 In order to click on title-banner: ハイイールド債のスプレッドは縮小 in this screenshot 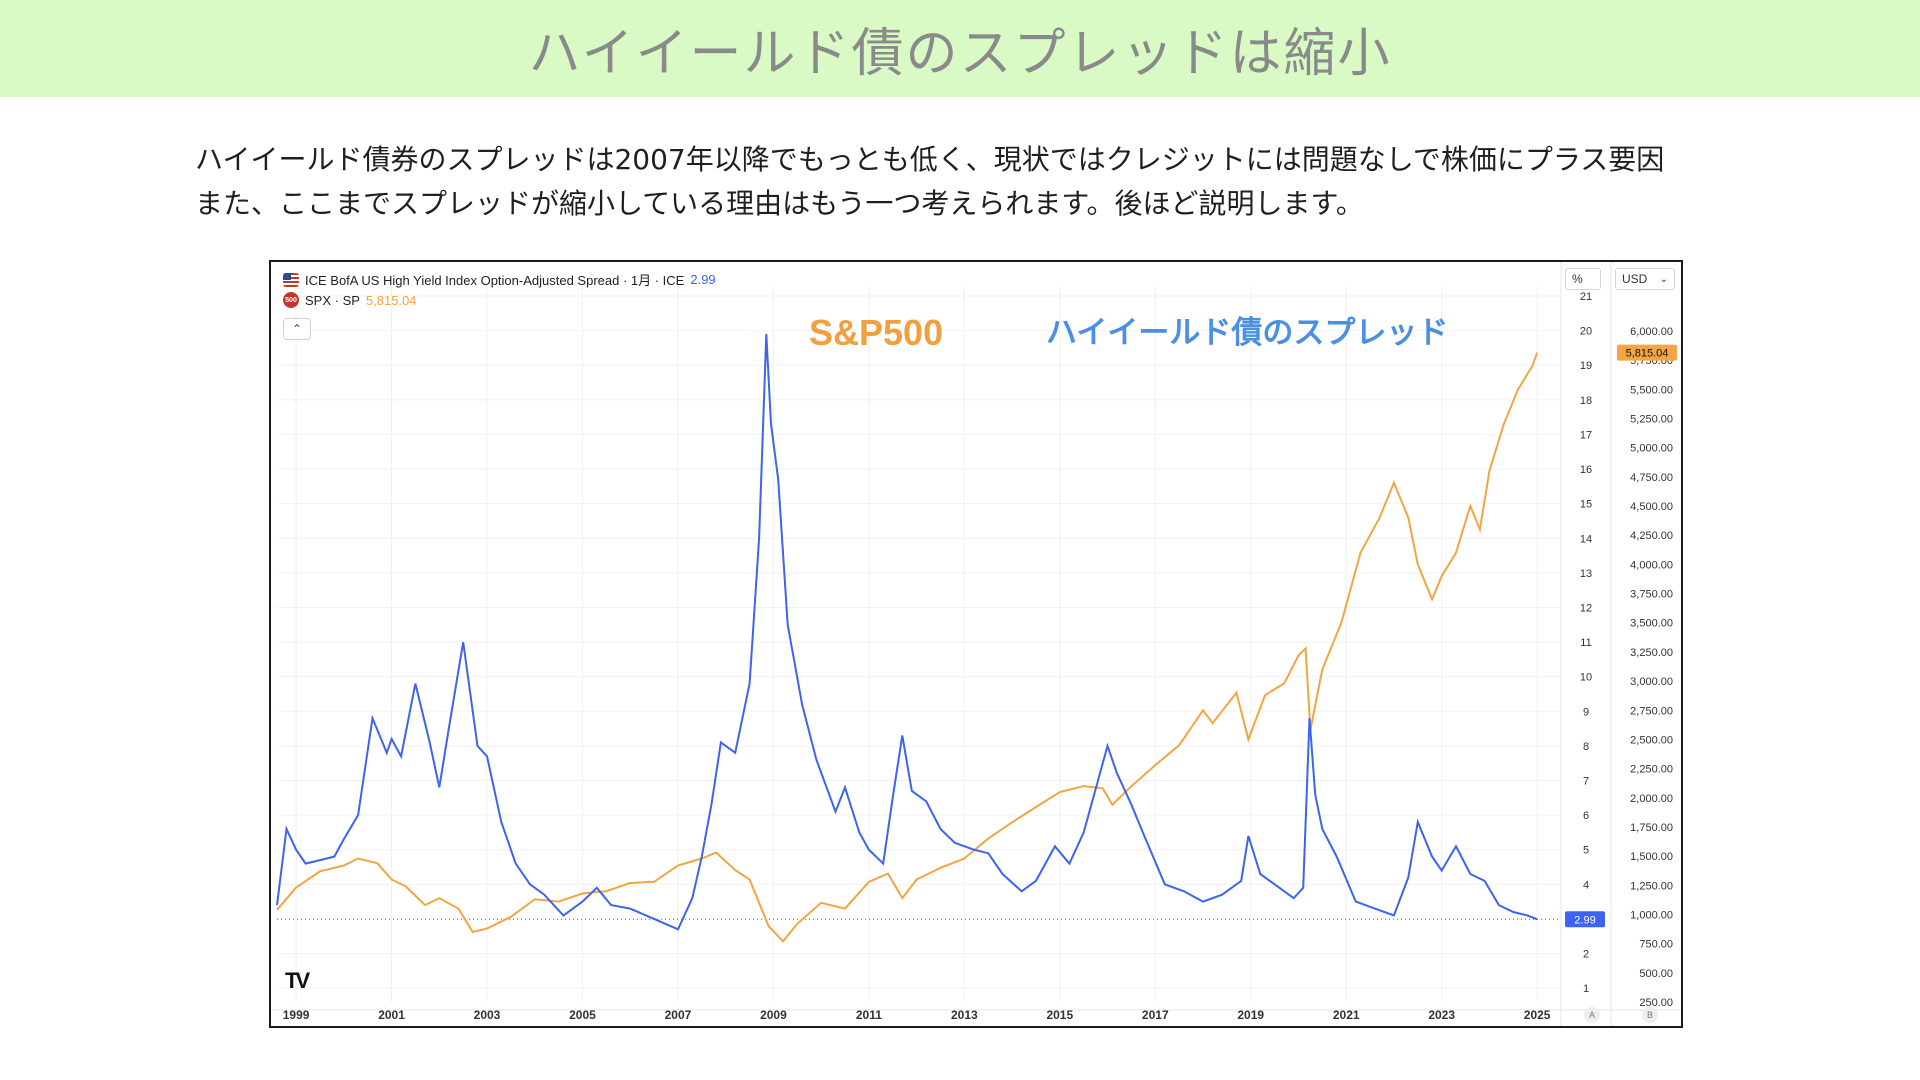, I will do `click(960, 48)`.